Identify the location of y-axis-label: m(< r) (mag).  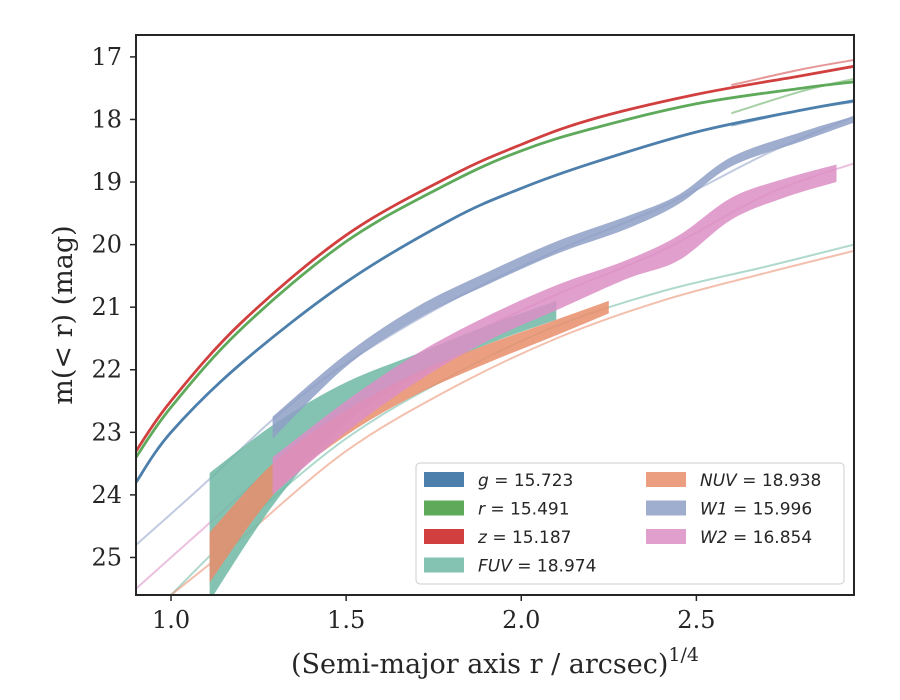
(63, 314).